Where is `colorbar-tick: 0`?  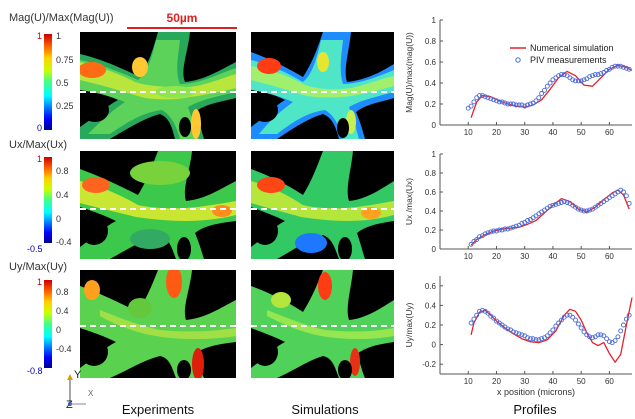 colorbar-tick: 0 is located at coordinates (59, 330).